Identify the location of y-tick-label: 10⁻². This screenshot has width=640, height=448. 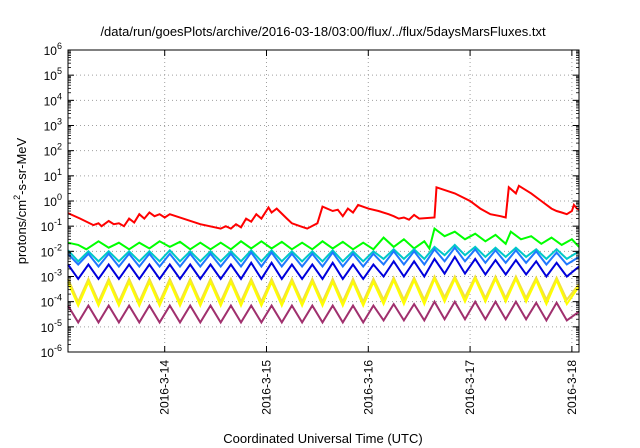
(51, 250).